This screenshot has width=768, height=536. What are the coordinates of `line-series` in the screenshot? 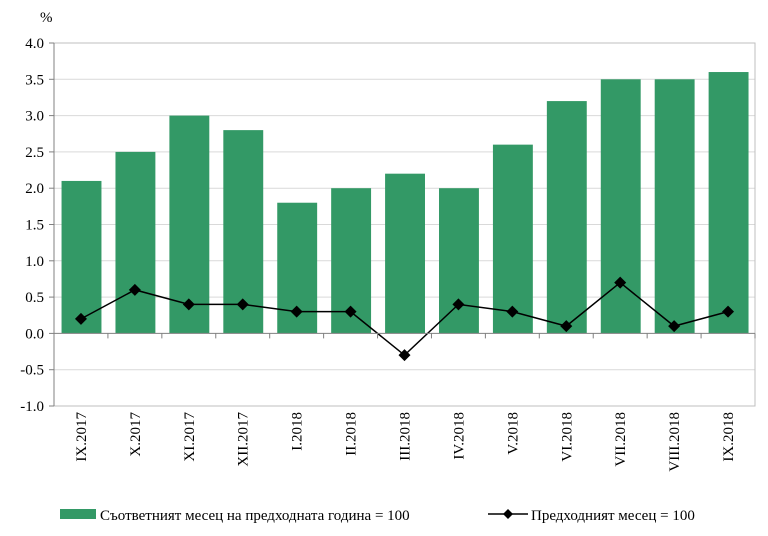 It's located at (404, 319).